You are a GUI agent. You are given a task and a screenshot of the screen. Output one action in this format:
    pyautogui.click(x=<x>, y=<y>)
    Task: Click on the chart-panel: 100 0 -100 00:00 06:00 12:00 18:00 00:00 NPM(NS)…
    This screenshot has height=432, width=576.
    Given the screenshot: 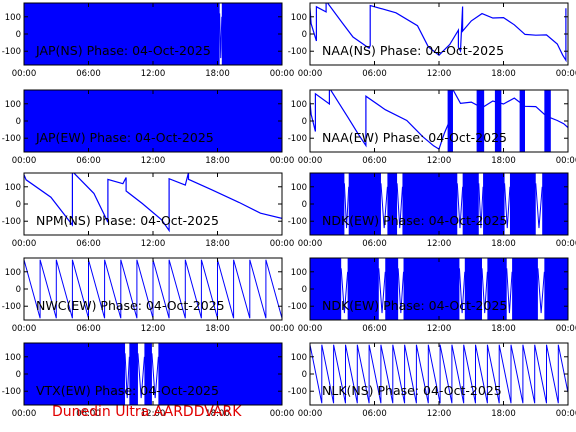 What is the action you would take?
    pyautogui.click(x=148, y=210)
    